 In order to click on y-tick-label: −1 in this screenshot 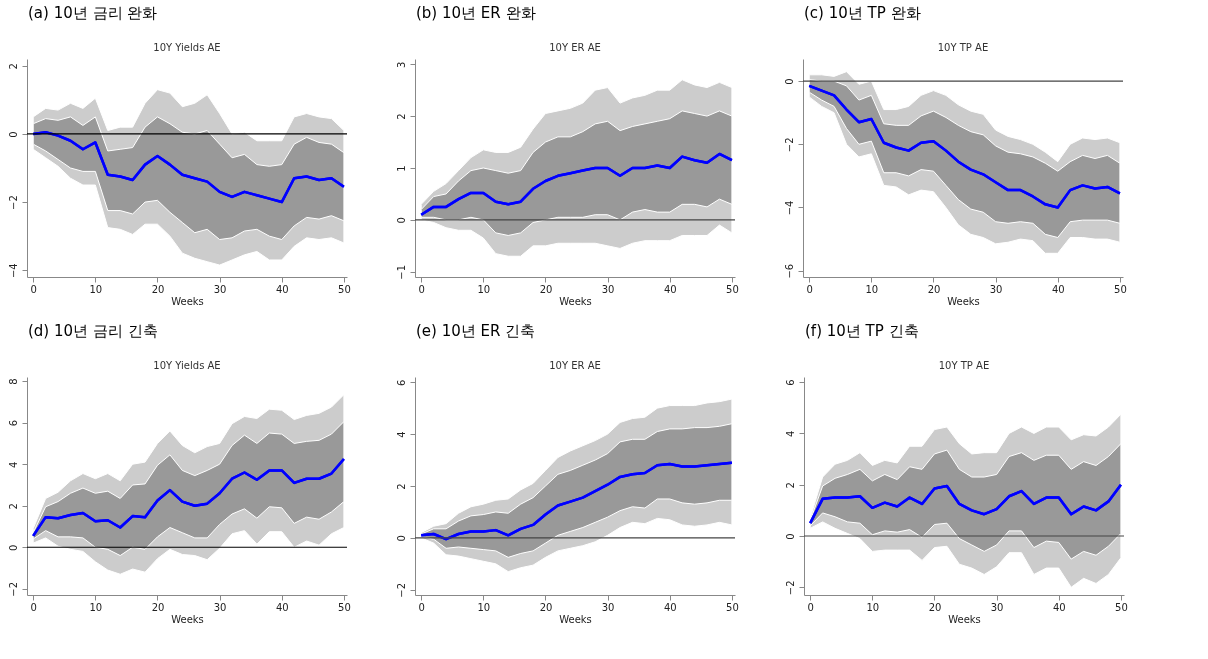, I will do `click(401, 272)`.